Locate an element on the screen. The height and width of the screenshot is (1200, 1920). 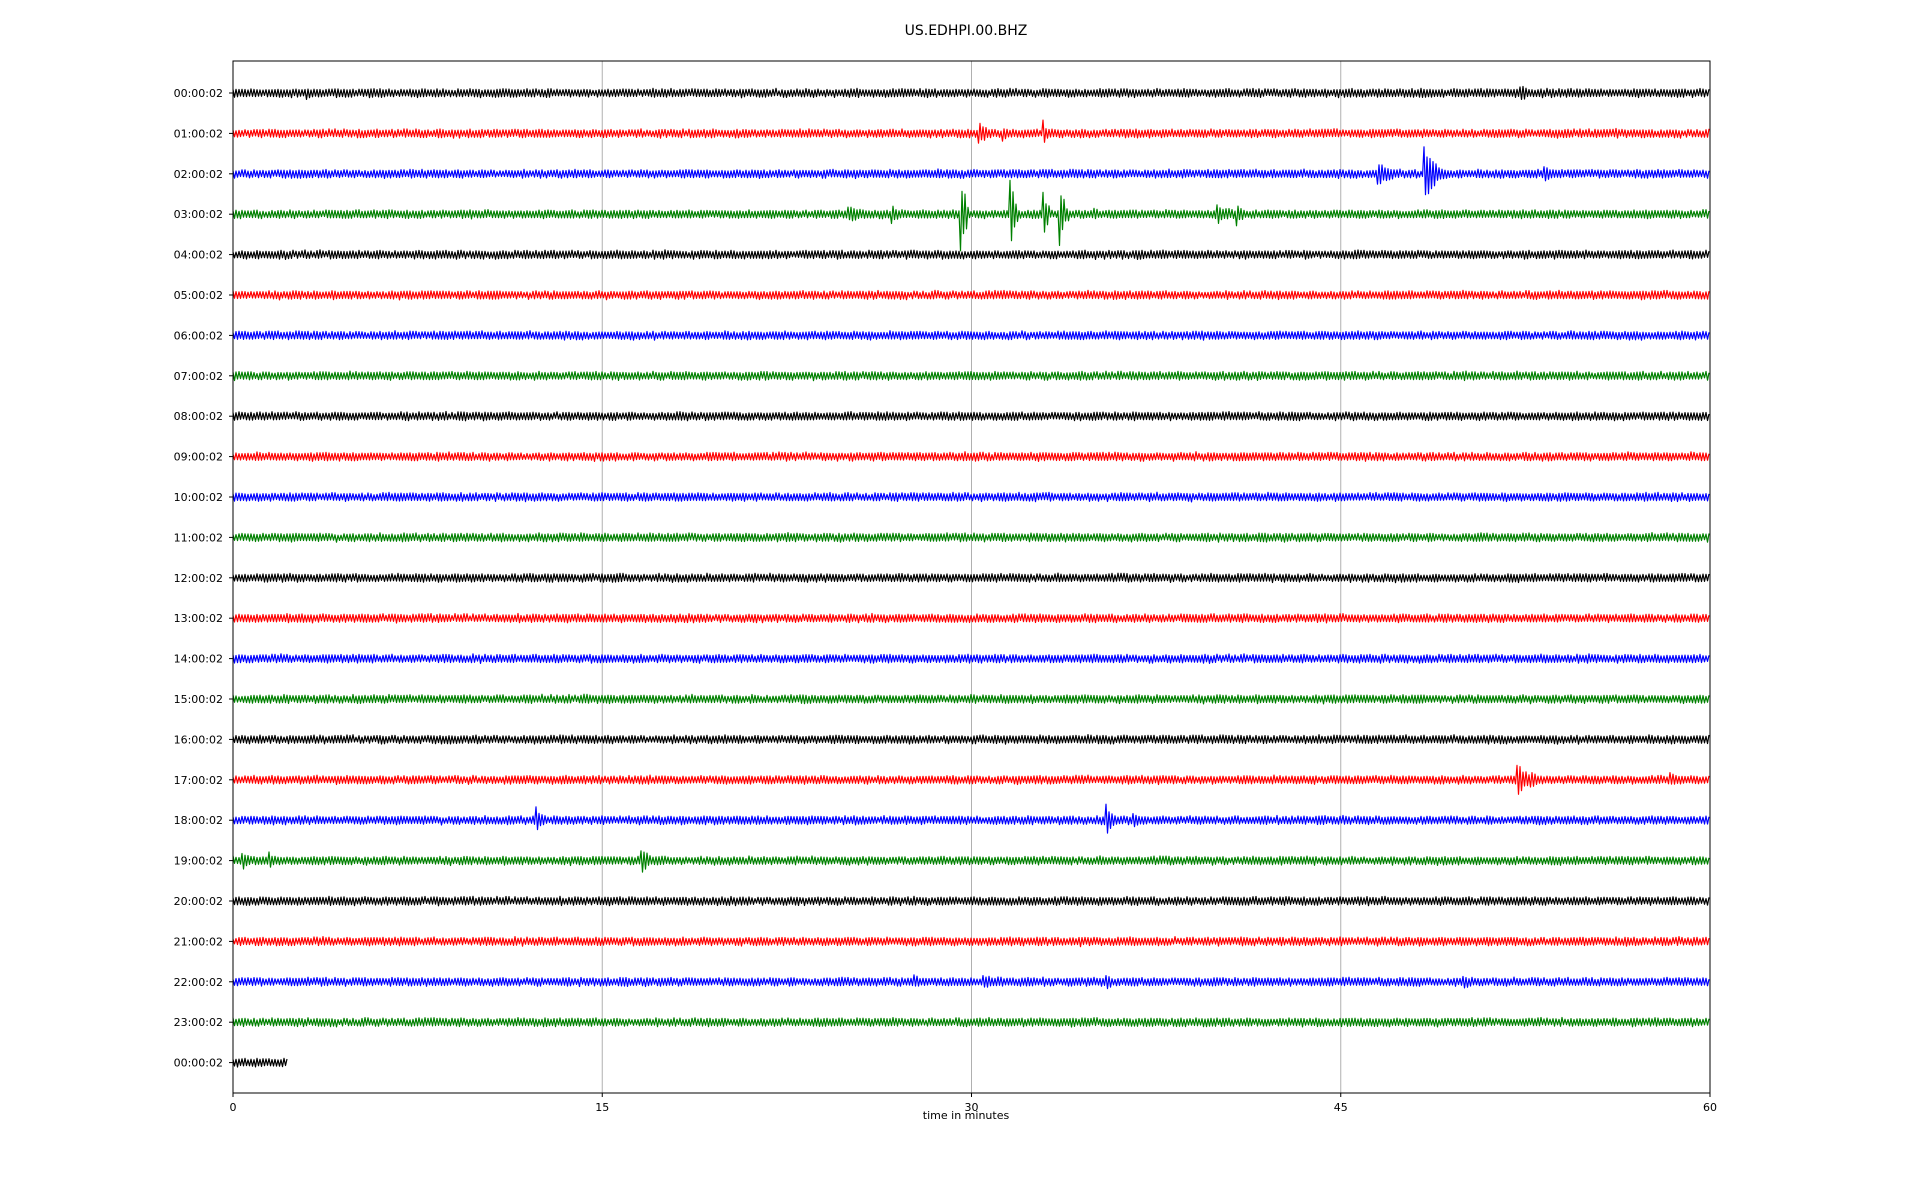
row-time-label: 05:00:02 is located at coordinates (198, 295).